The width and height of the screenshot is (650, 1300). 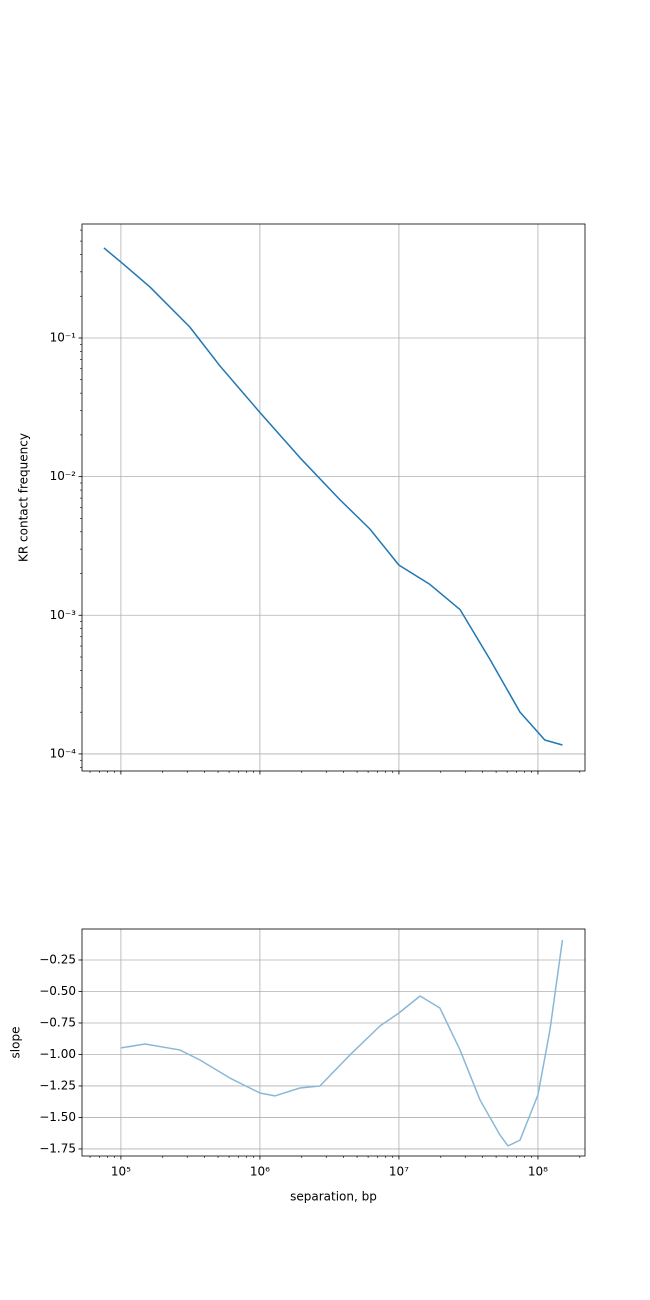 I want to click on y-tick-label: −1.25, so click(x=57, y=1085).